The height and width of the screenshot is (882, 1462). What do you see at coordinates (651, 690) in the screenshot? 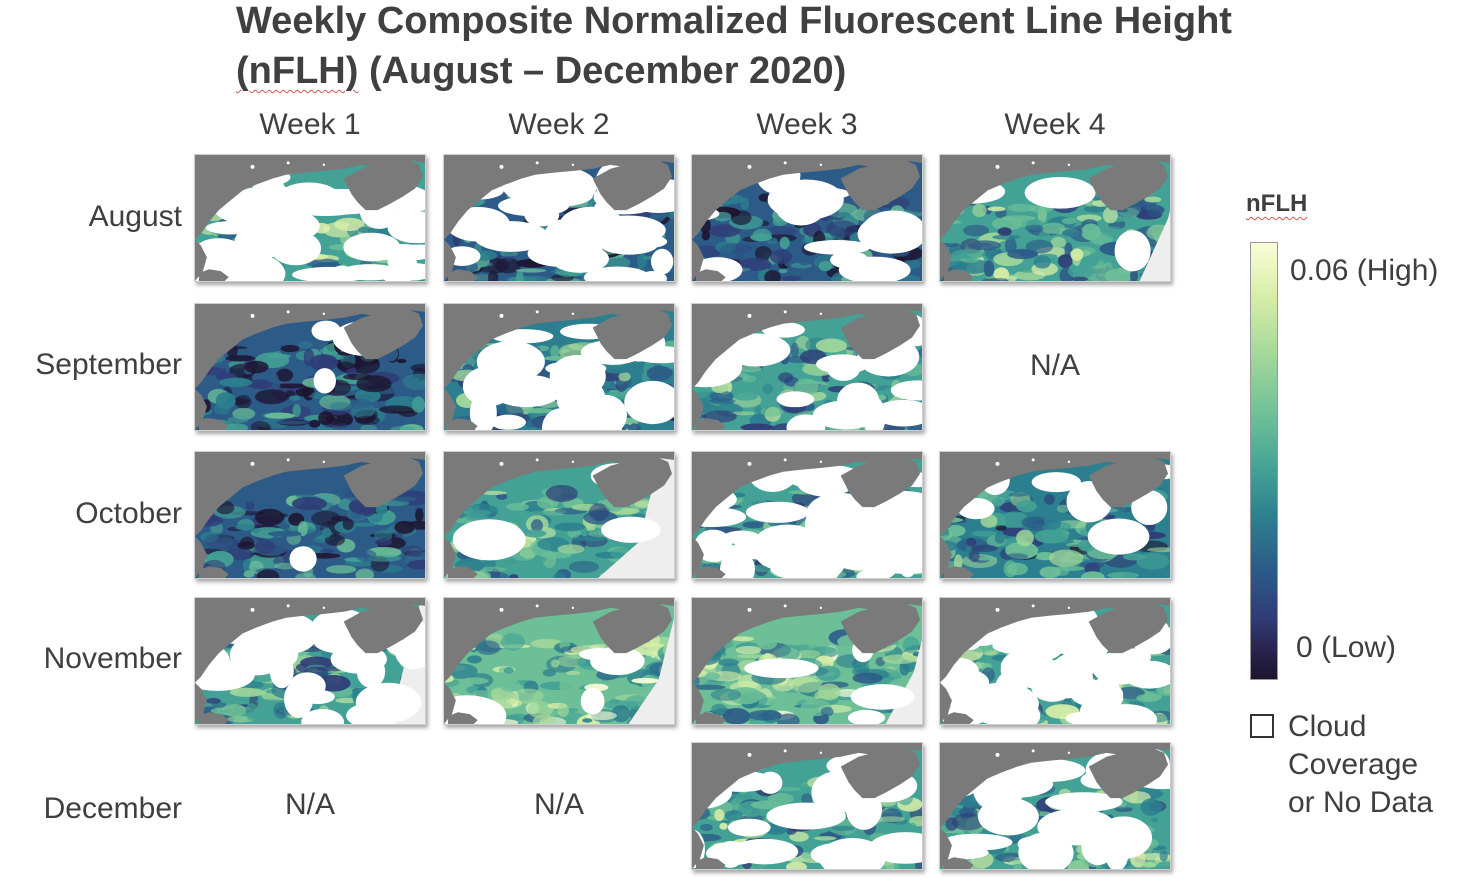
I see `no-data-region` at bounding box center [651, 690].